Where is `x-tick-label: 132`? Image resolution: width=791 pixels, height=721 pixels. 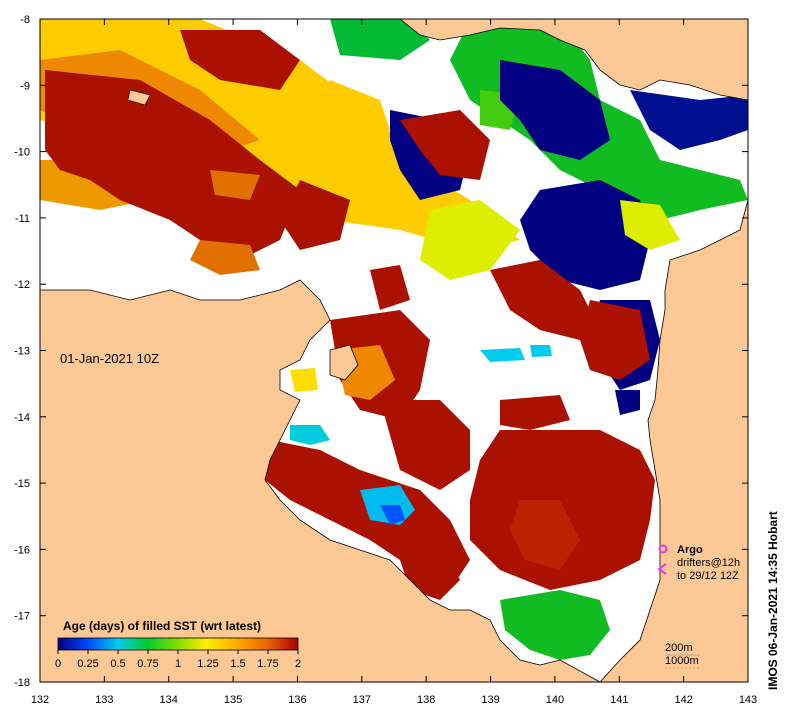
x-tick-label: 132 is located at coordinates (40, 700).